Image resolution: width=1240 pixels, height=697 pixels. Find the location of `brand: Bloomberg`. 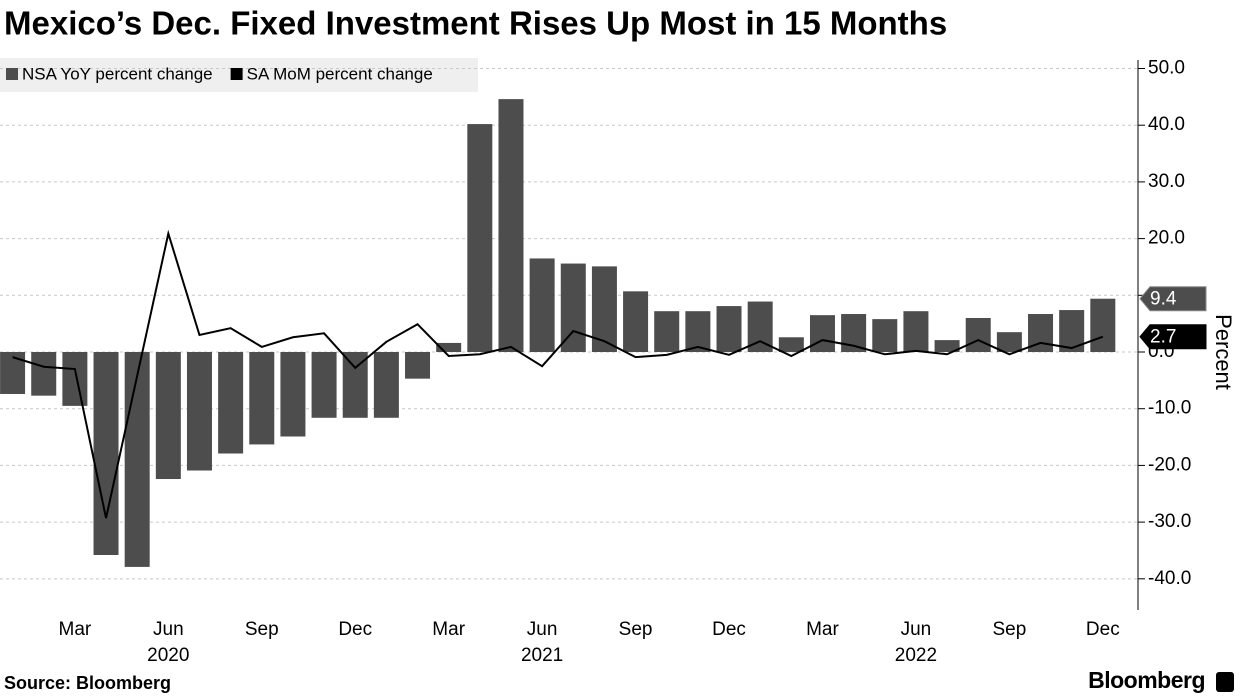

brand: Bloomberg is located at coordinates (1146, 680).